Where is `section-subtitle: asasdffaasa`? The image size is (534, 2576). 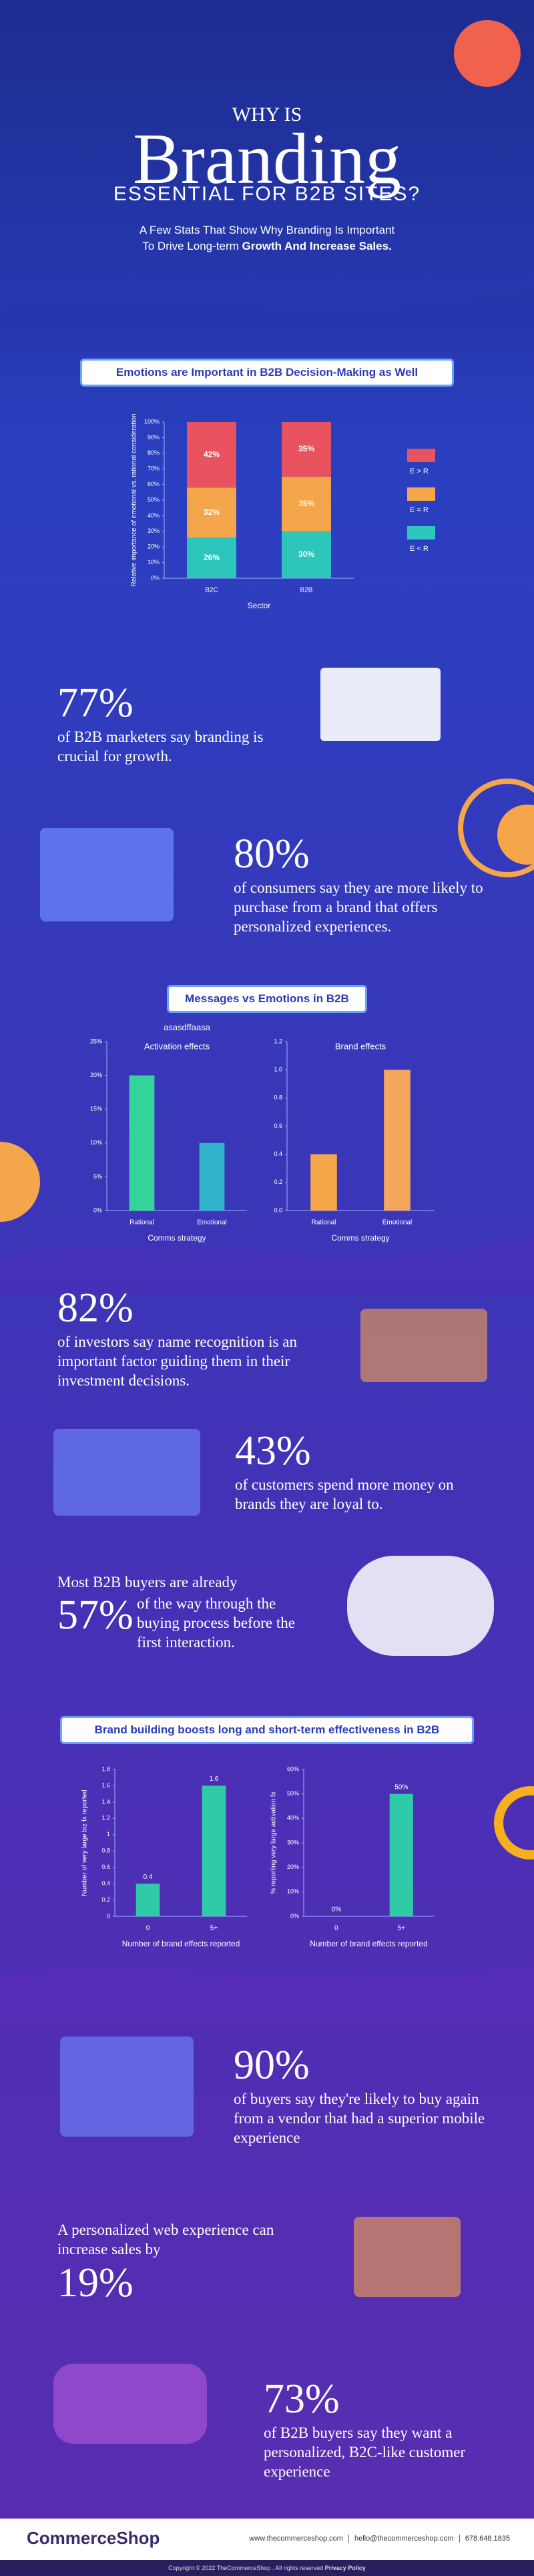 section-subtitle: asasdffaasa is located at coordinates (187, 1027).